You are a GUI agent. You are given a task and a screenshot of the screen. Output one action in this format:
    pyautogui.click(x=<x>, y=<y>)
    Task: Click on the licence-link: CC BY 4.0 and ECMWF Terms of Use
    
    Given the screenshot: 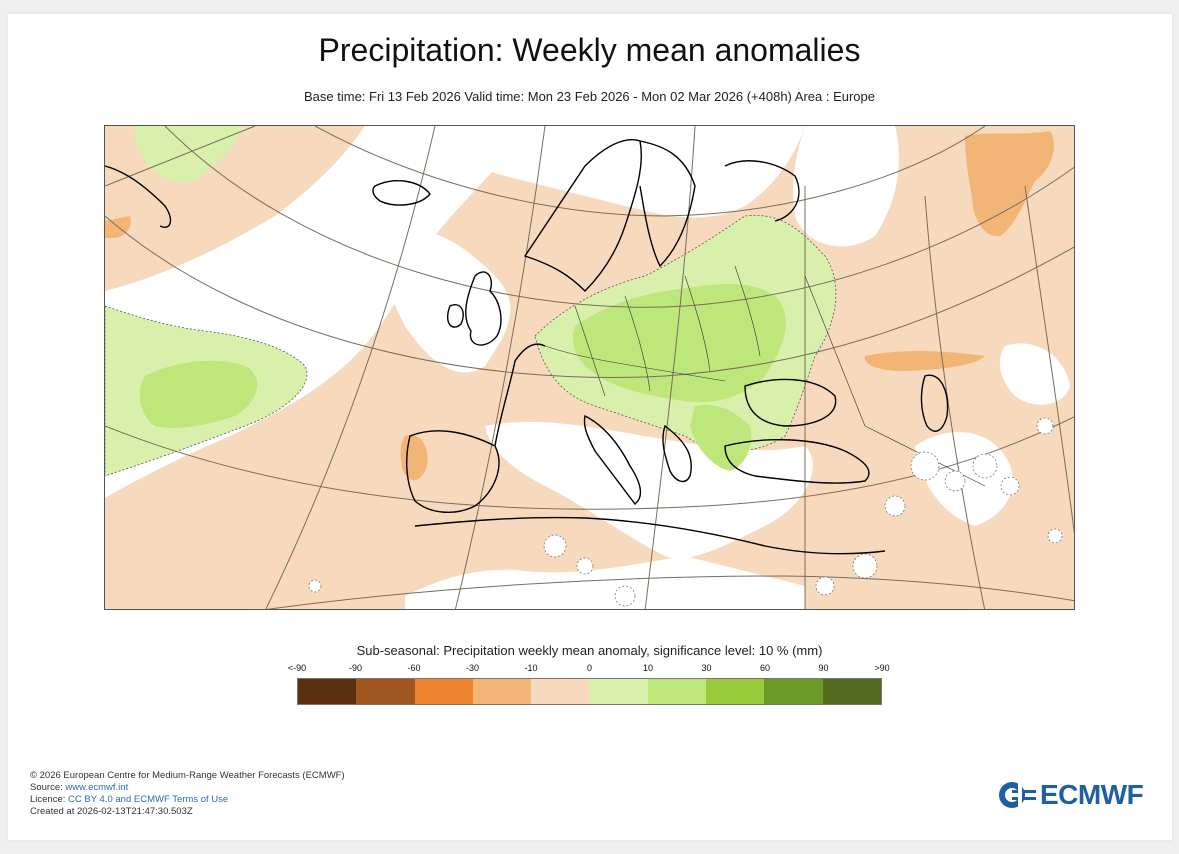 What is the action you would take?
    pyautogui.click(x=148, y=799)
    